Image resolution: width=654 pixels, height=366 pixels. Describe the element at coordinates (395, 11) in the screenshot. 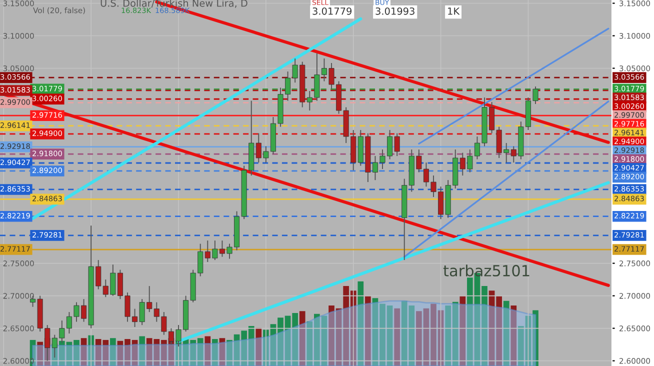

I see `annotation: 3.01993` at that location.